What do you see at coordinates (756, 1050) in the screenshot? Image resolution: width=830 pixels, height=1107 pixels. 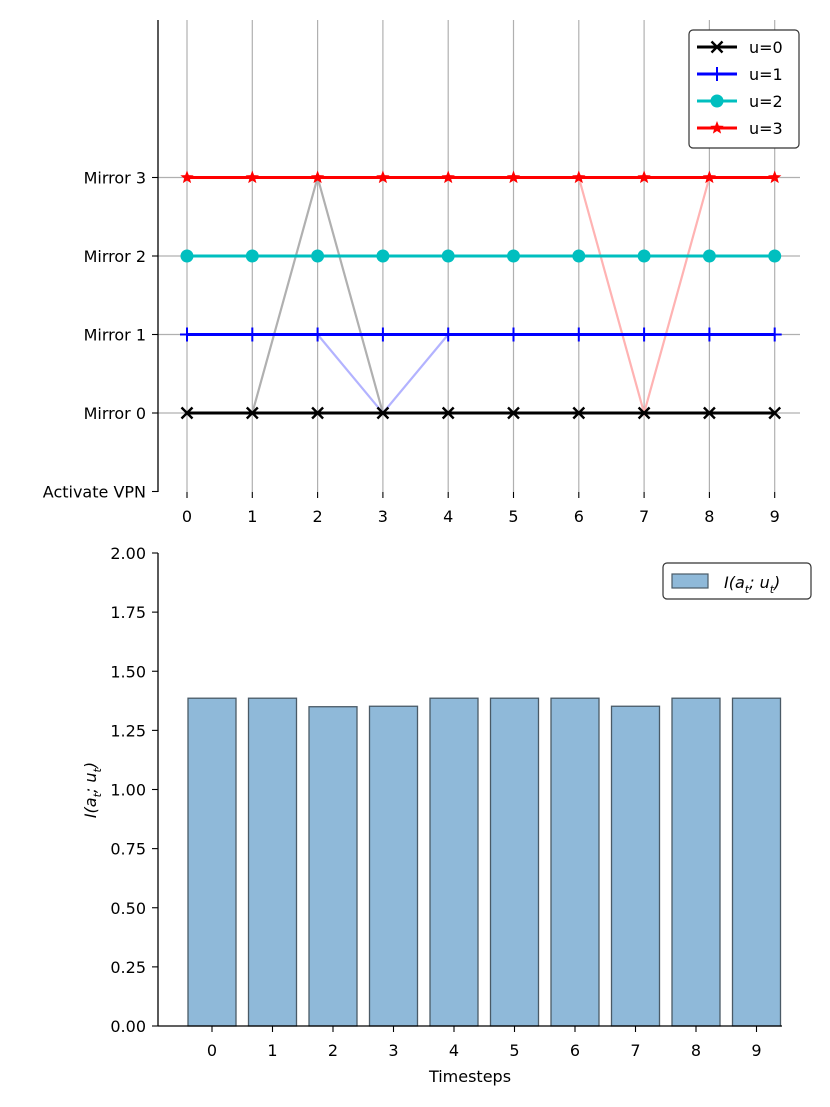 I see `bottom-x-tick-label: 9` at bounding box center [756, 1050].